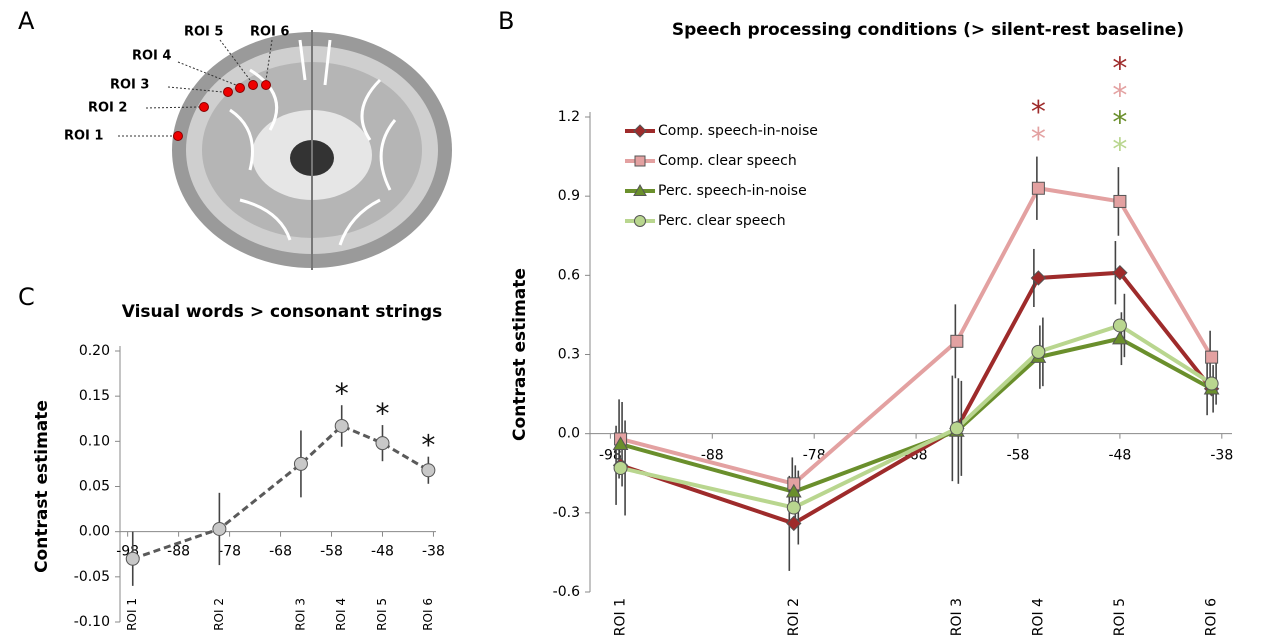 This screenshot has height=637, width=1266. What do you see at coordinates (738, 131) in the screenshot?
I see `legend-label: Comp. speech-in-noise` at bounding box center [738, 131].